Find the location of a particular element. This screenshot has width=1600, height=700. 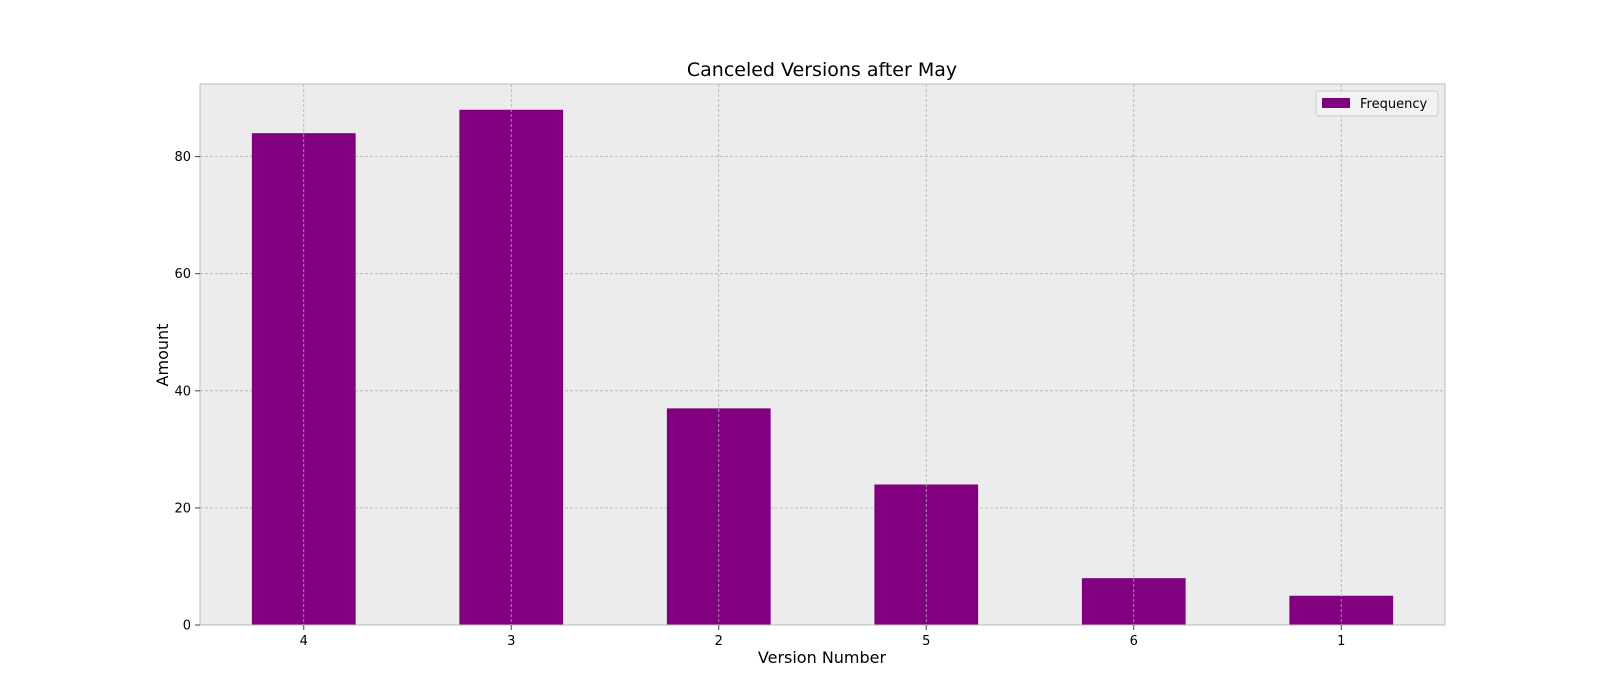

x-tick-label: 2 is located at coordinates (719, 641).